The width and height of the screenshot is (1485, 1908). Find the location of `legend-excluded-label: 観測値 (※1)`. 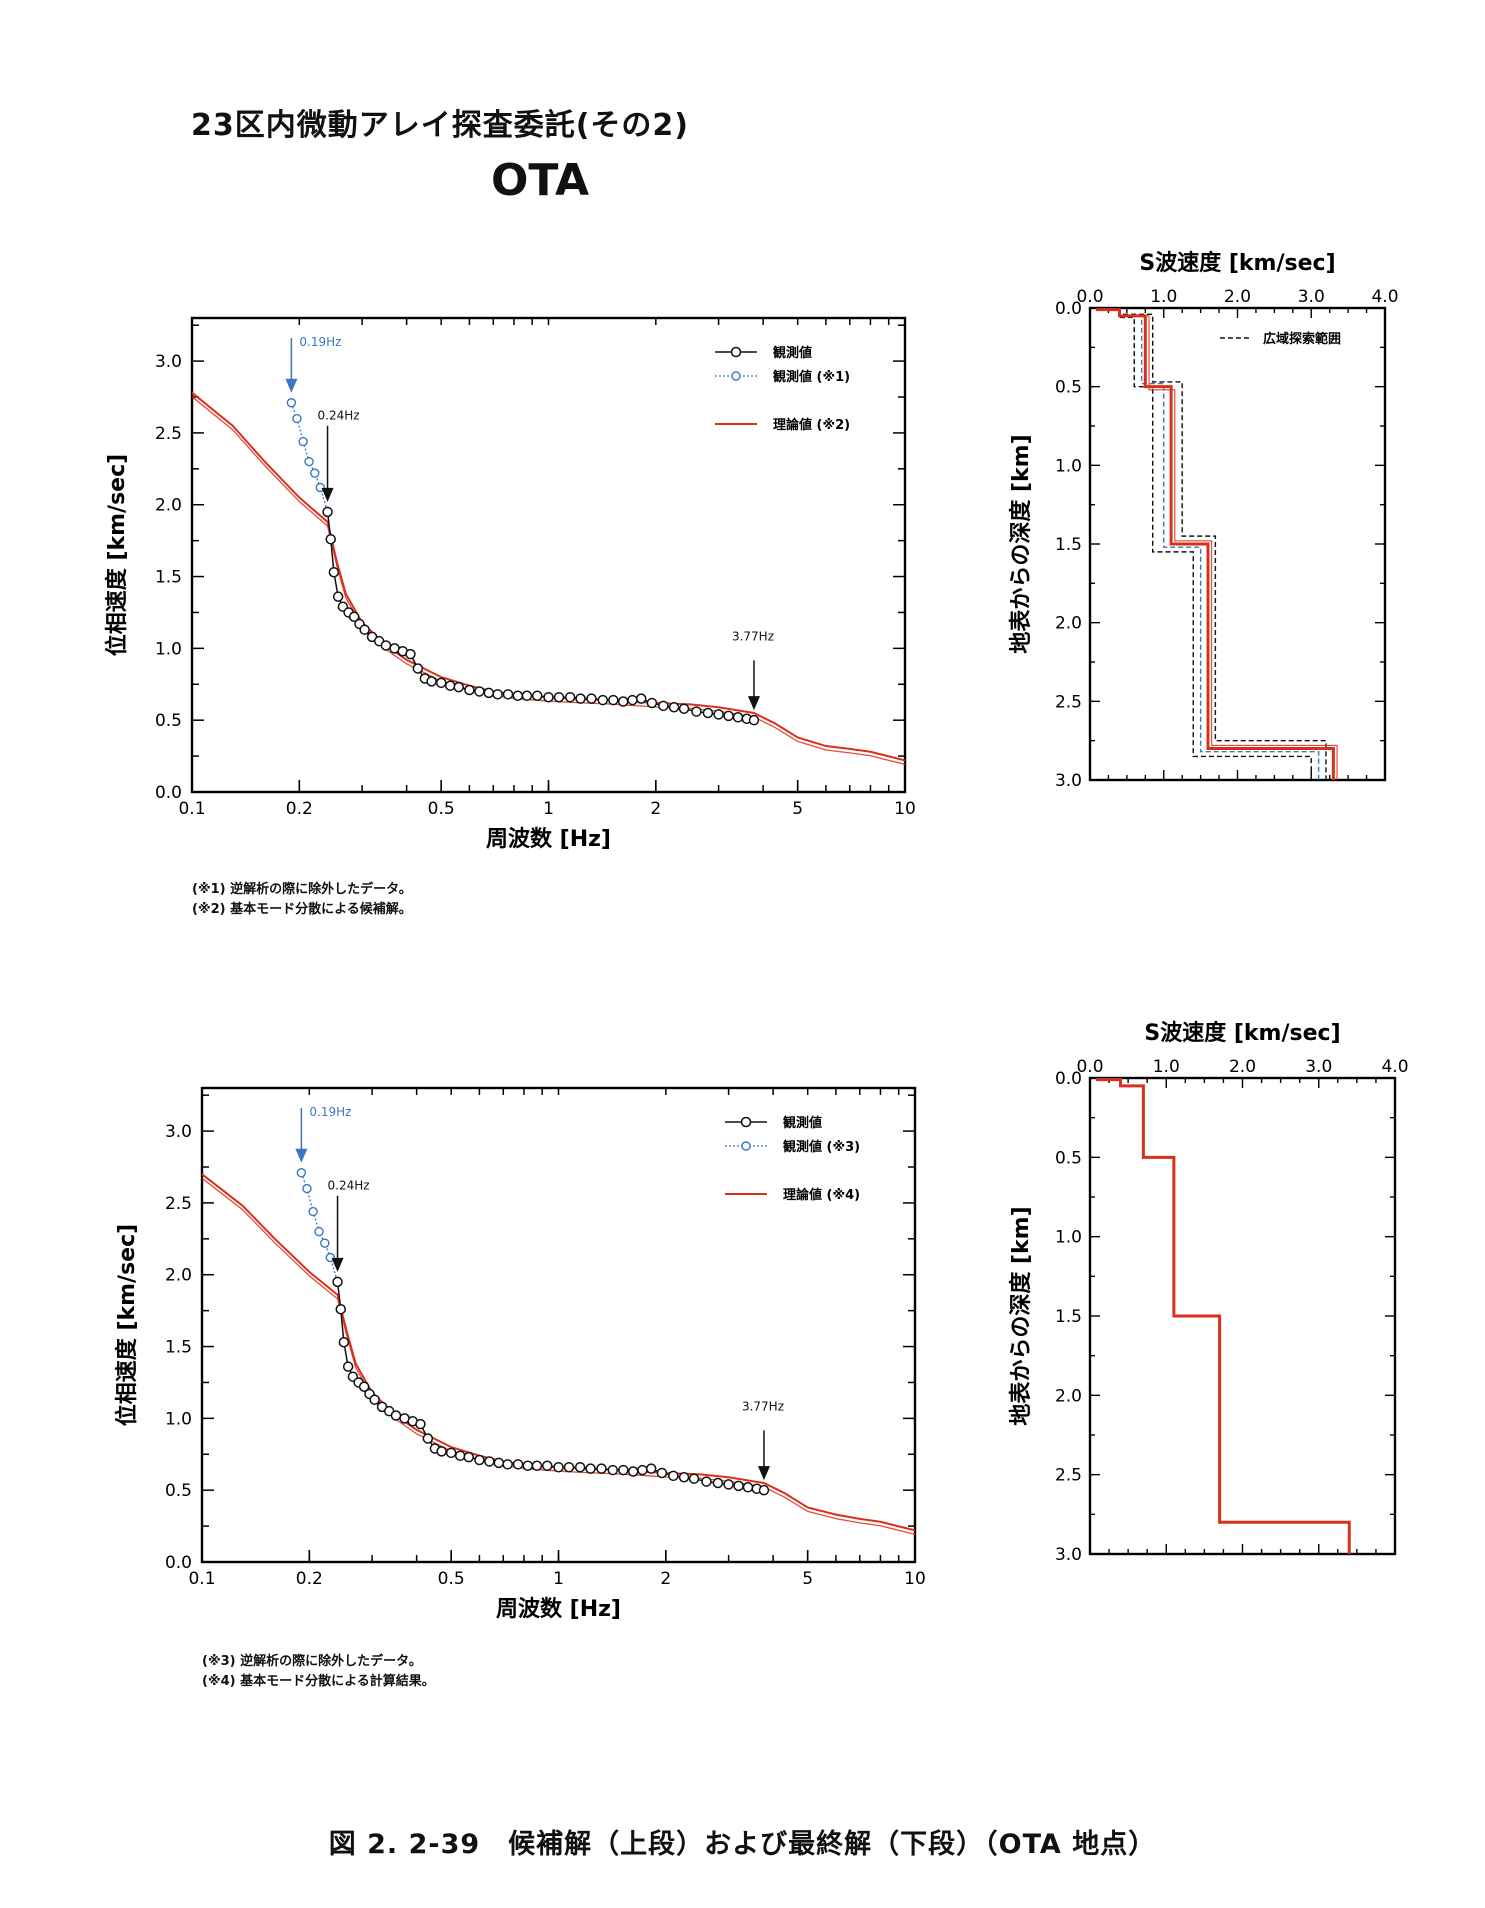

legend-excluded-label: 観測値 (※1) is located at coordinates (811, 377).